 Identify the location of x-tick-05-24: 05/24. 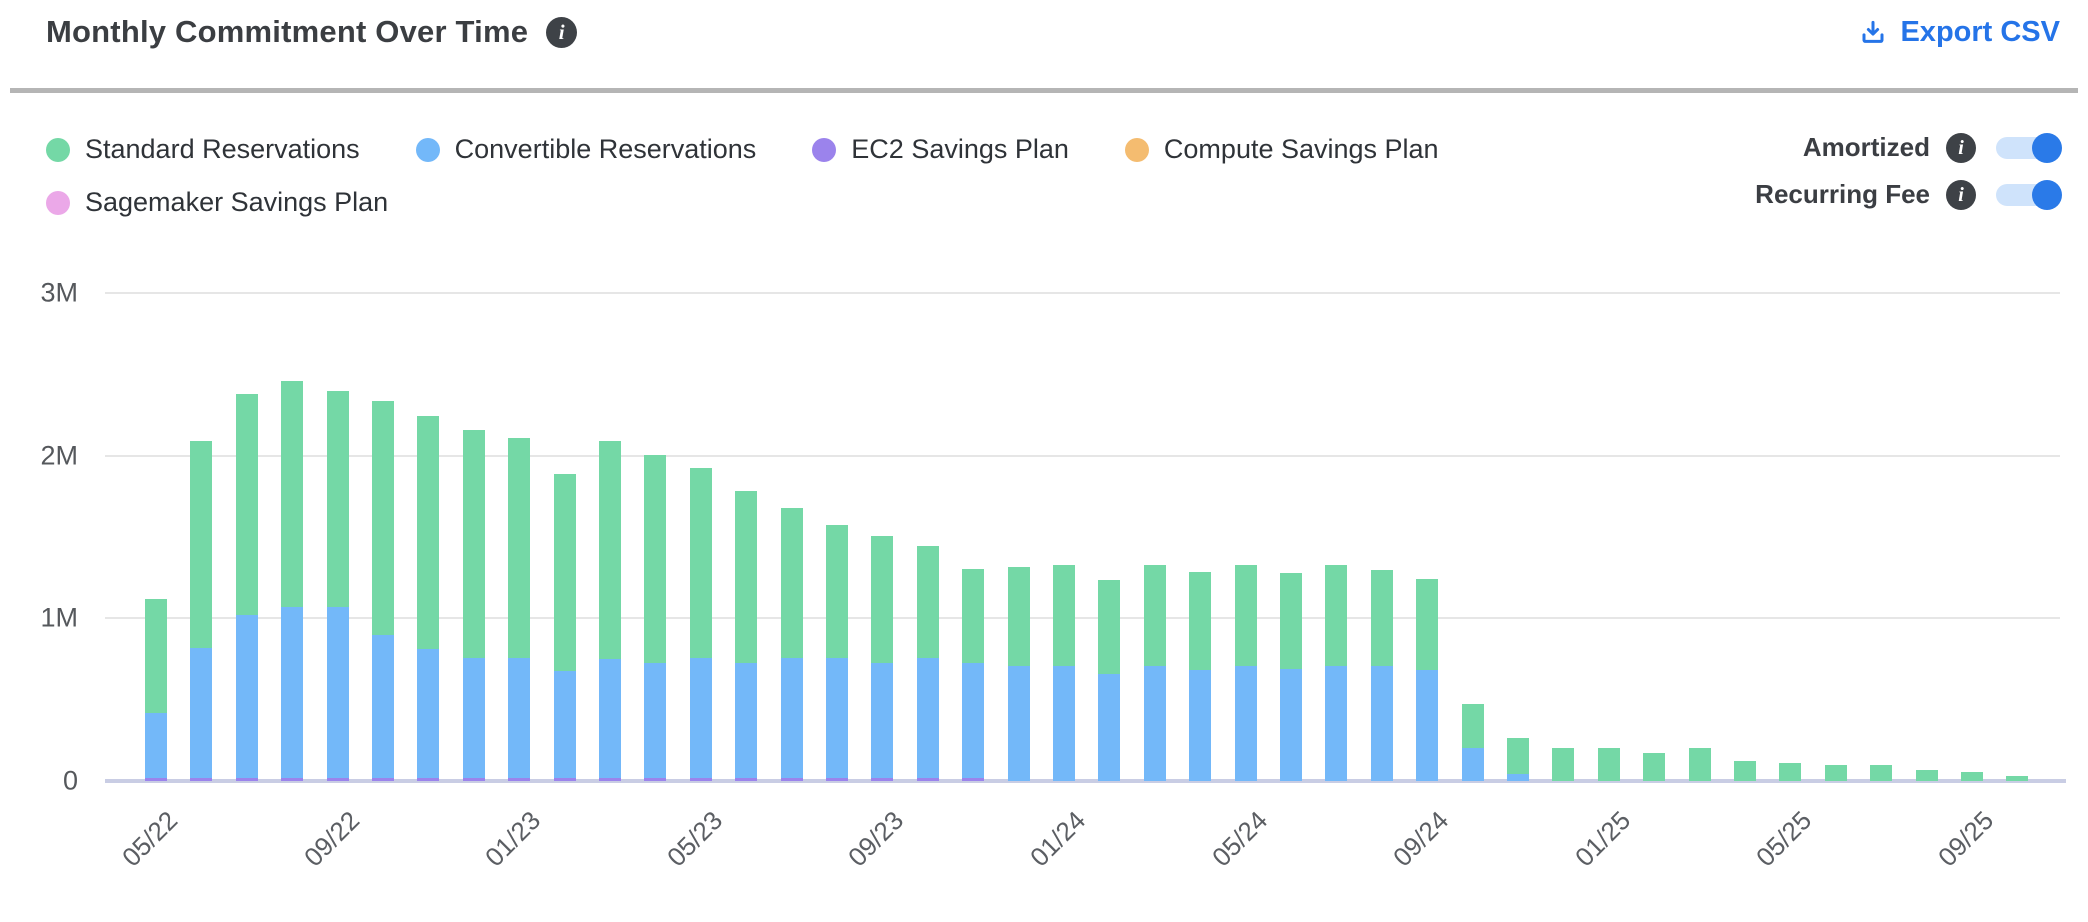
(1239, 839).